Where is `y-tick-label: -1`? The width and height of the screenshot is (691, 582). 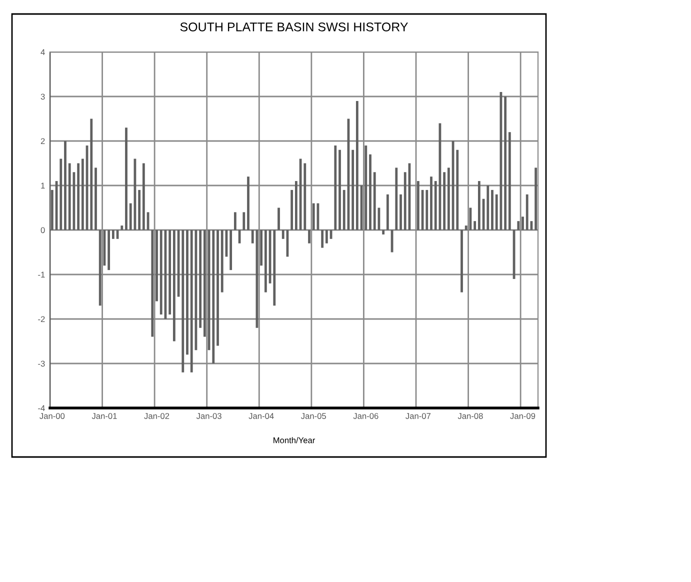
y-tick-label: -1 is located at coordinates (41, 275).